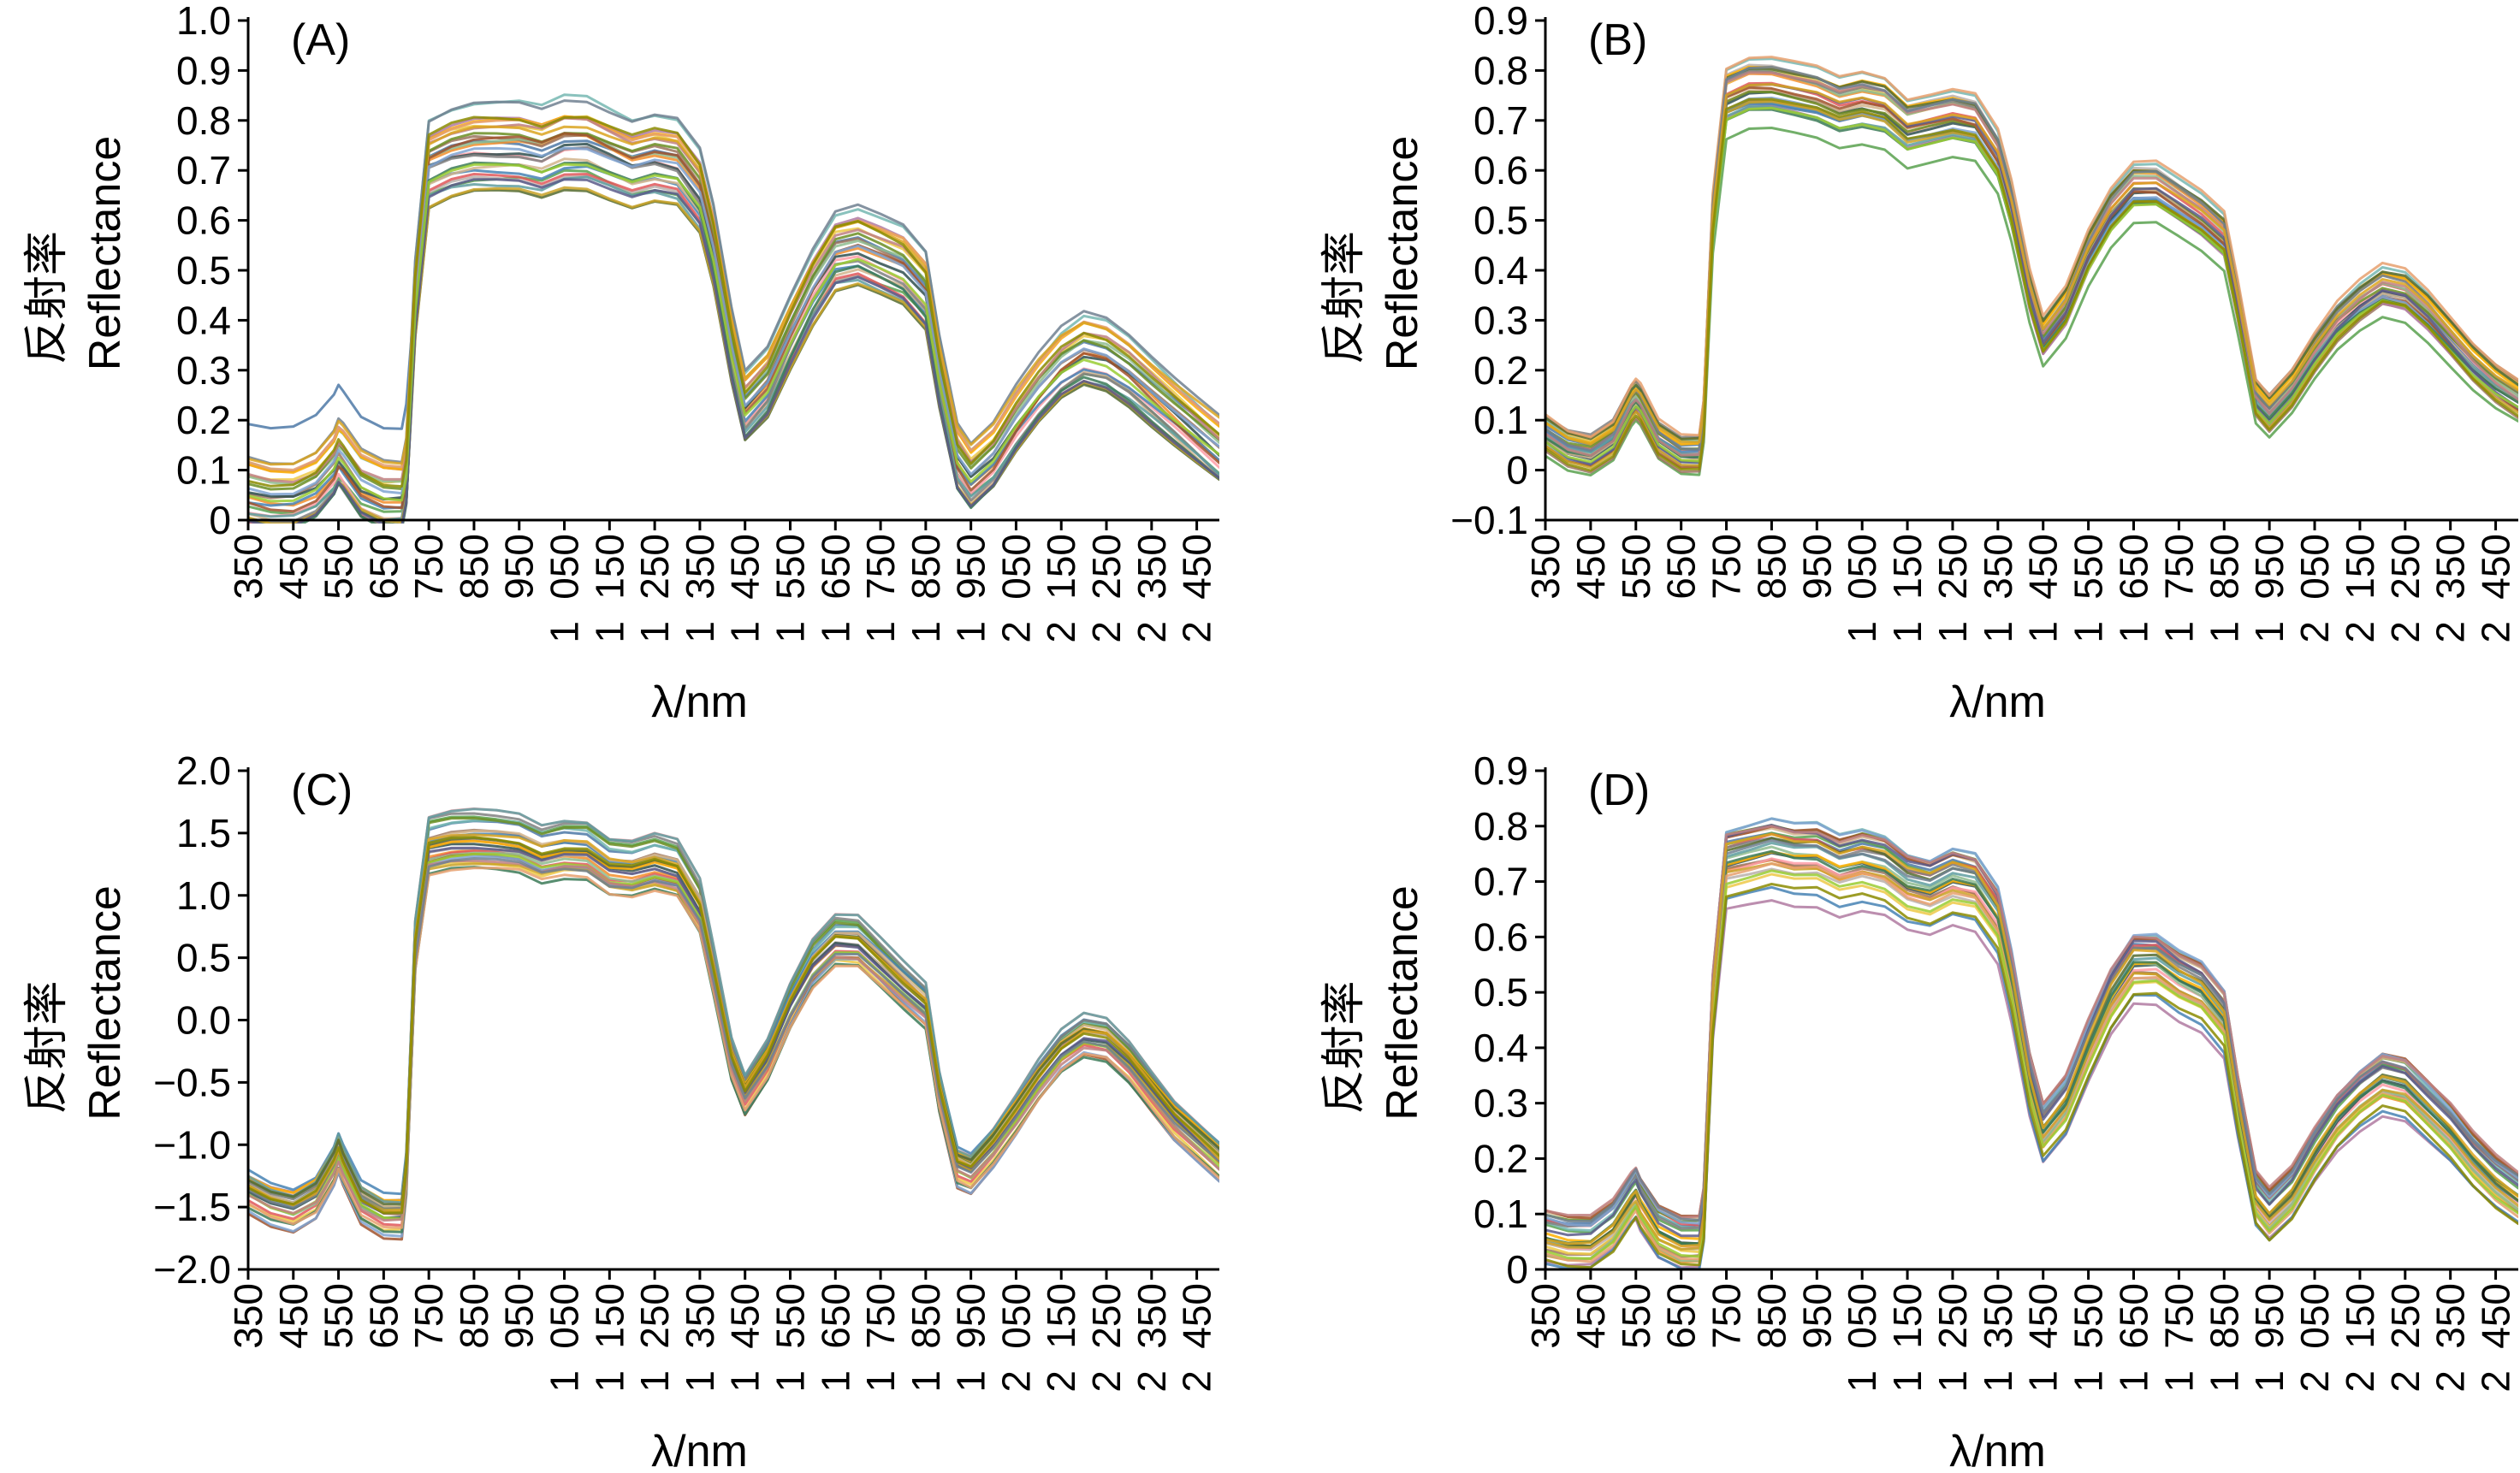  What do you see at coordinates (1617, 40) in the screenshot?
I see `panel-label: (B)` at bounding box center [1617, 40].